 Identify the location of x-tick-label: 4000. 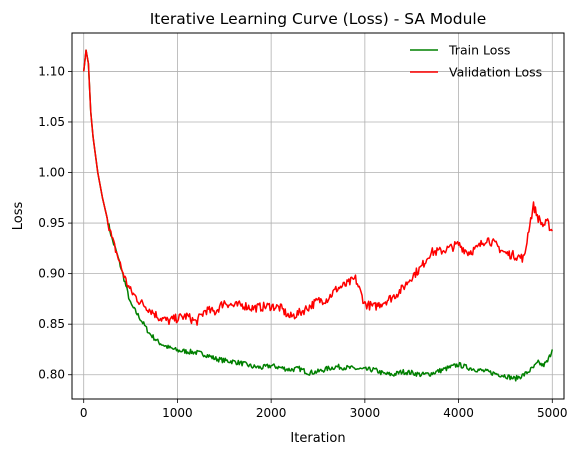
(458, 413).